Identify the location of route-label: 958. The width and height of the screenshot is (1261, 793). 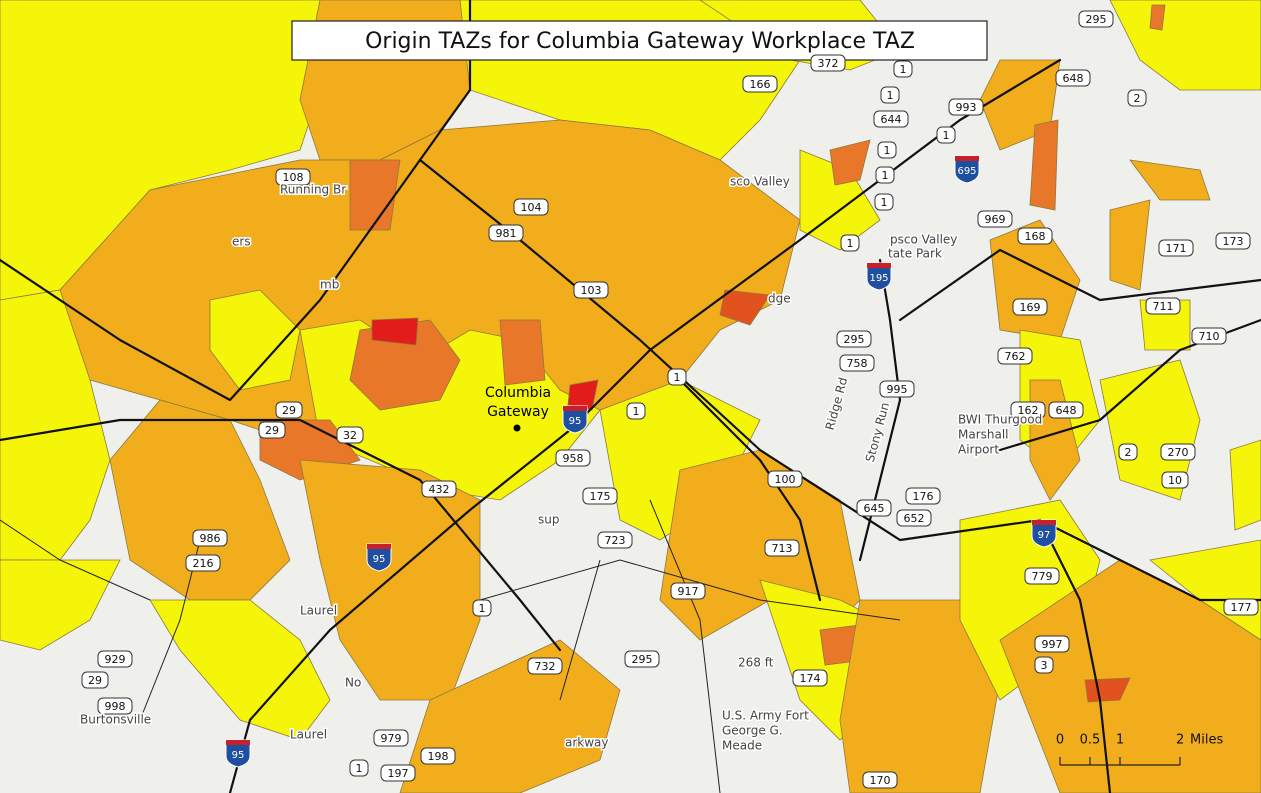
(573, 458).